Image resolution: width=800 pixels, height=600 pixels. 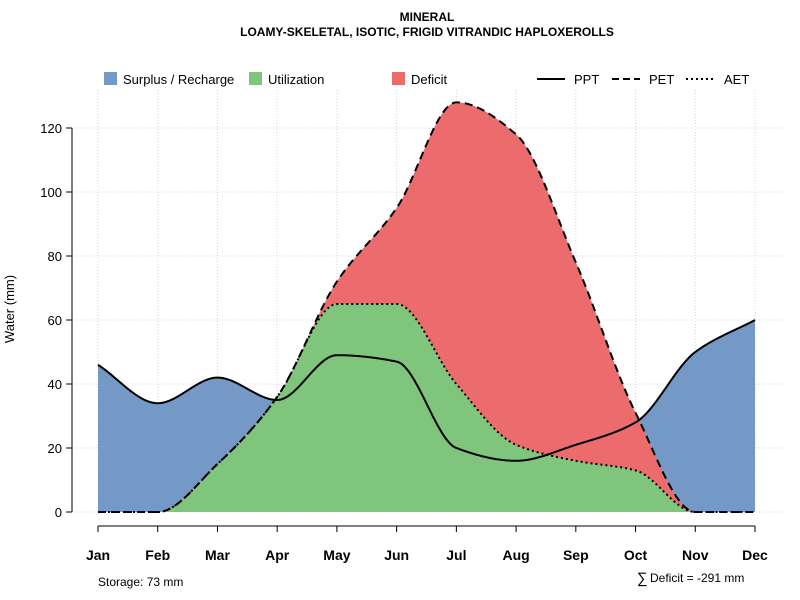 I want to click on chart-title: MINERAL, so click(x=427, y=17).